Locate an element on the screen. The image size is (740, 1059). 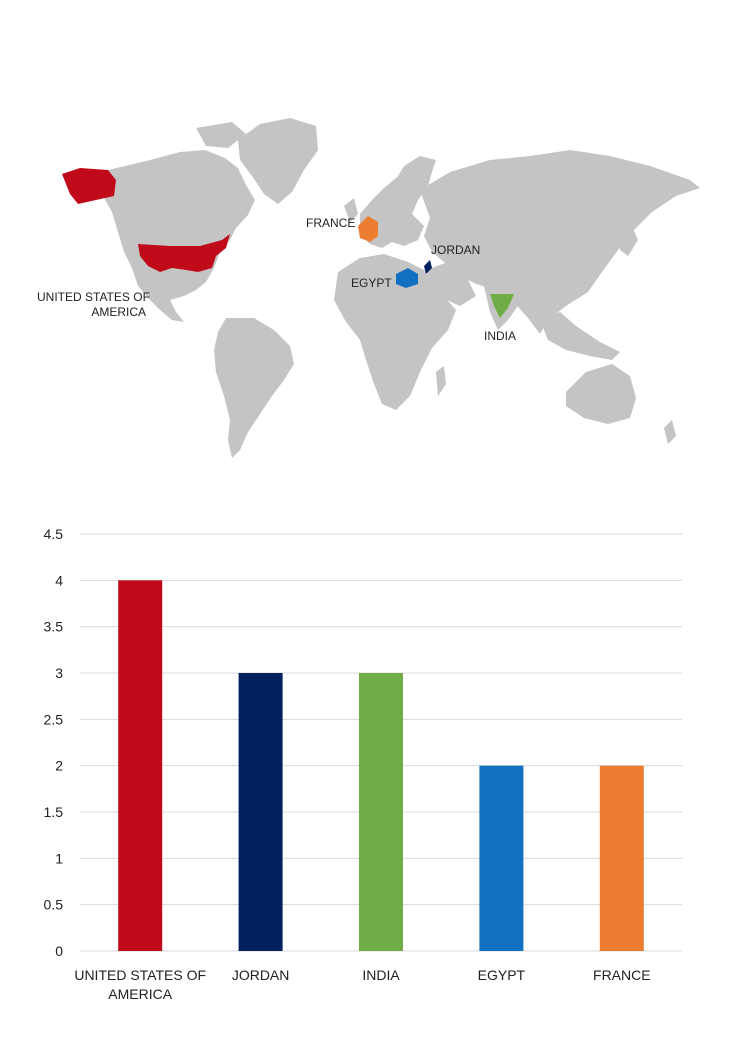
label-jordan: JORDAN is located at coordinates (455, 250).